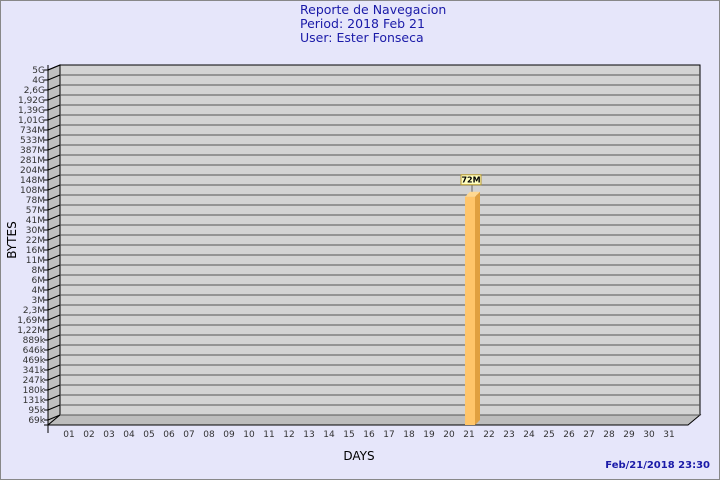  I want to click on y-tick-label: 69k, so click(36, 421).